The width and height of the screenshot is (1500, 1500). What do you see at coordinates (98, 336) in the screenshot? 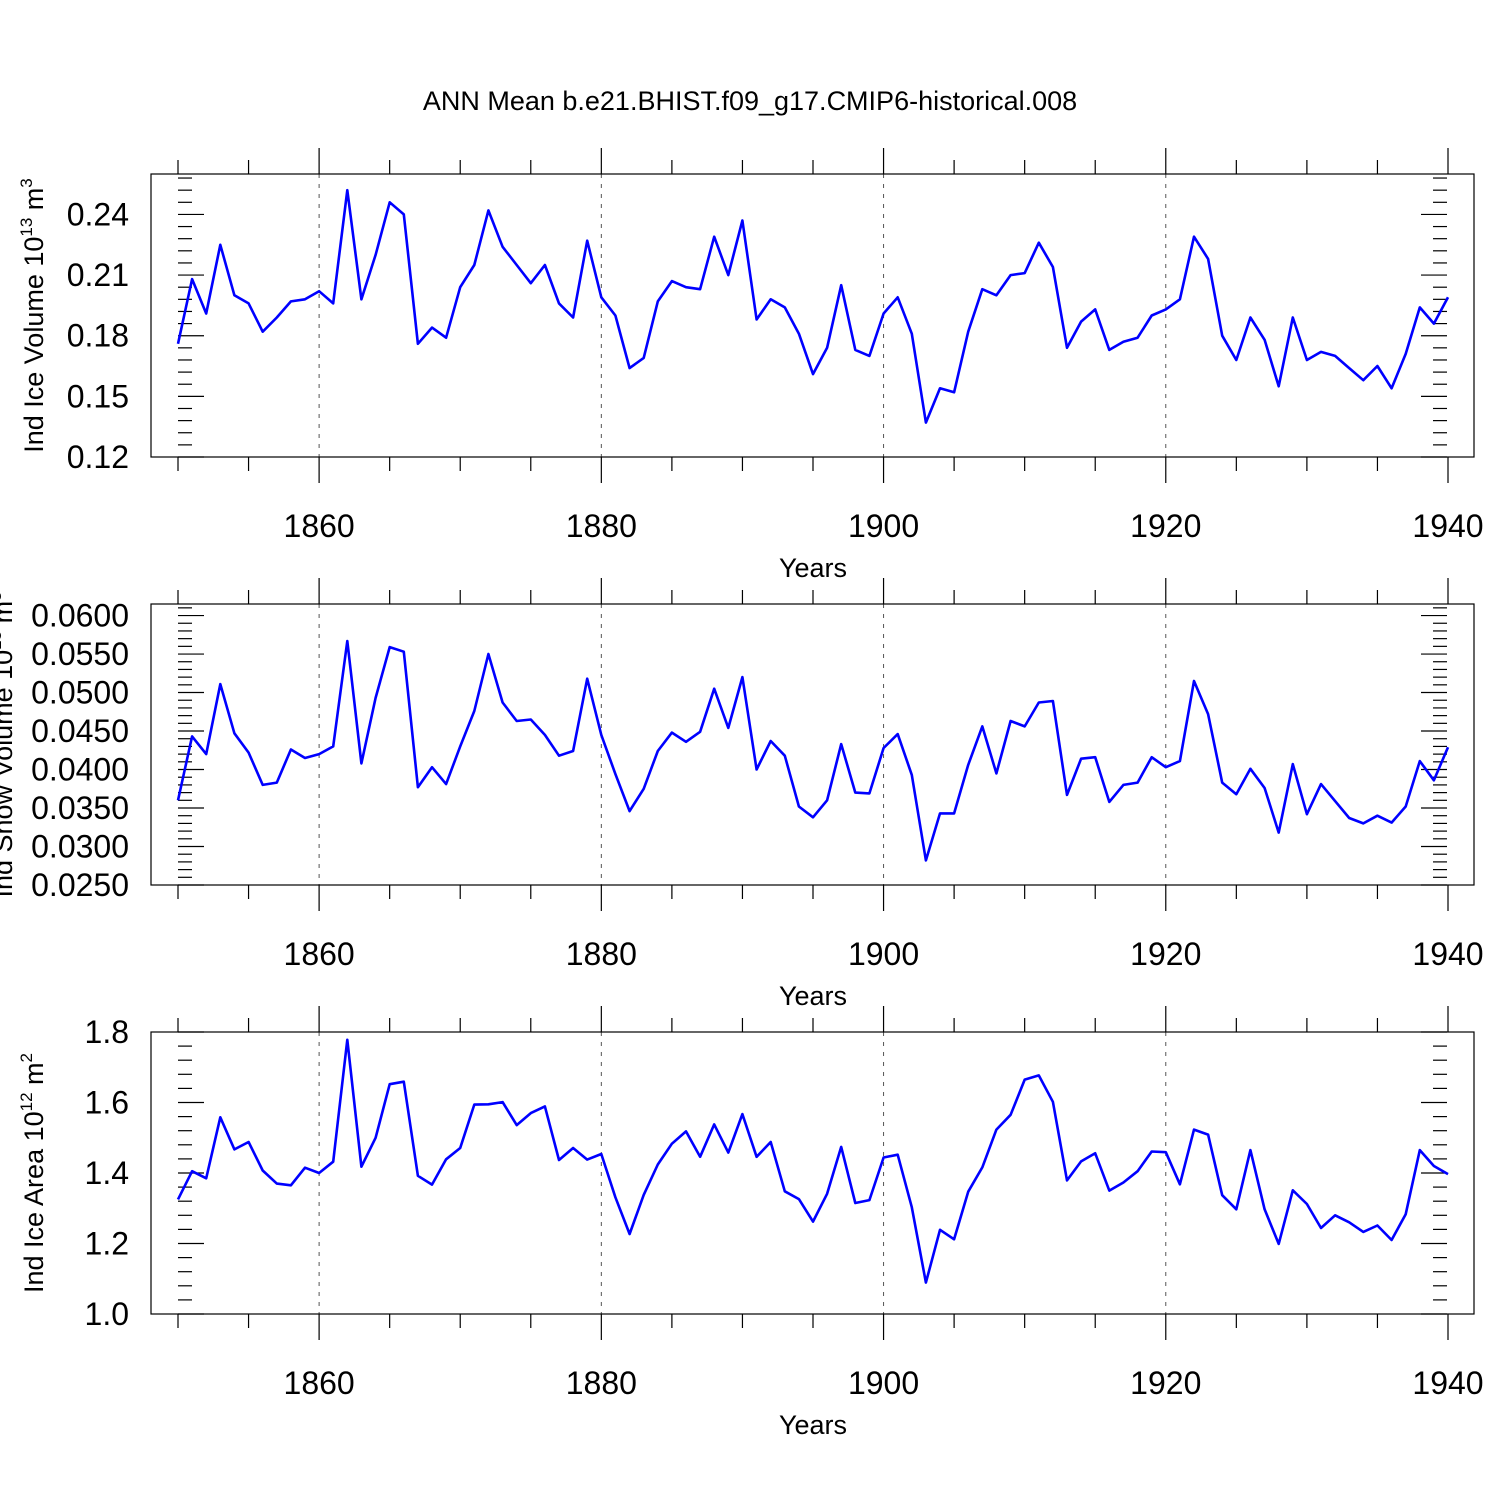
I see `ice-volume-ytick-label: 0.18` at bounding box center [98, 336].